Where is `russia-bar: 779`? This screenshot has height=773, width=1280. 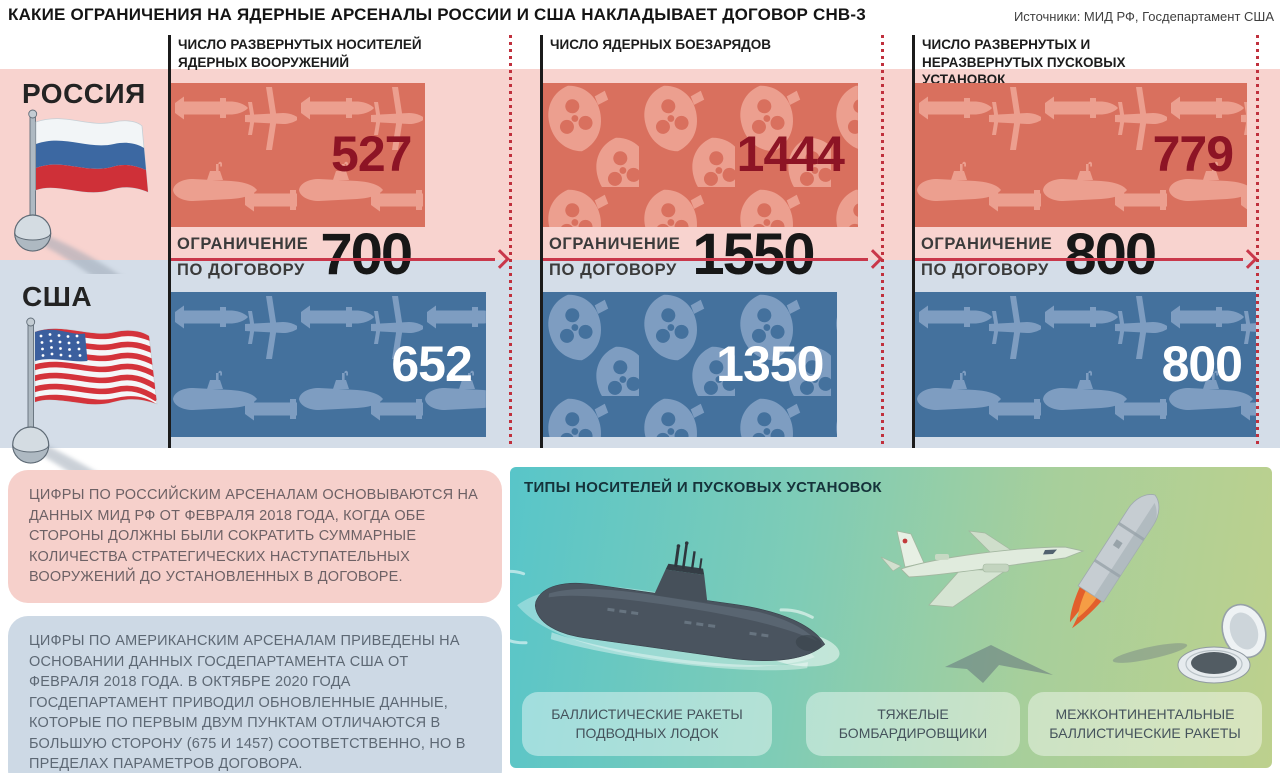
russia-bar: 779 is located at coordinates (1081, 155).